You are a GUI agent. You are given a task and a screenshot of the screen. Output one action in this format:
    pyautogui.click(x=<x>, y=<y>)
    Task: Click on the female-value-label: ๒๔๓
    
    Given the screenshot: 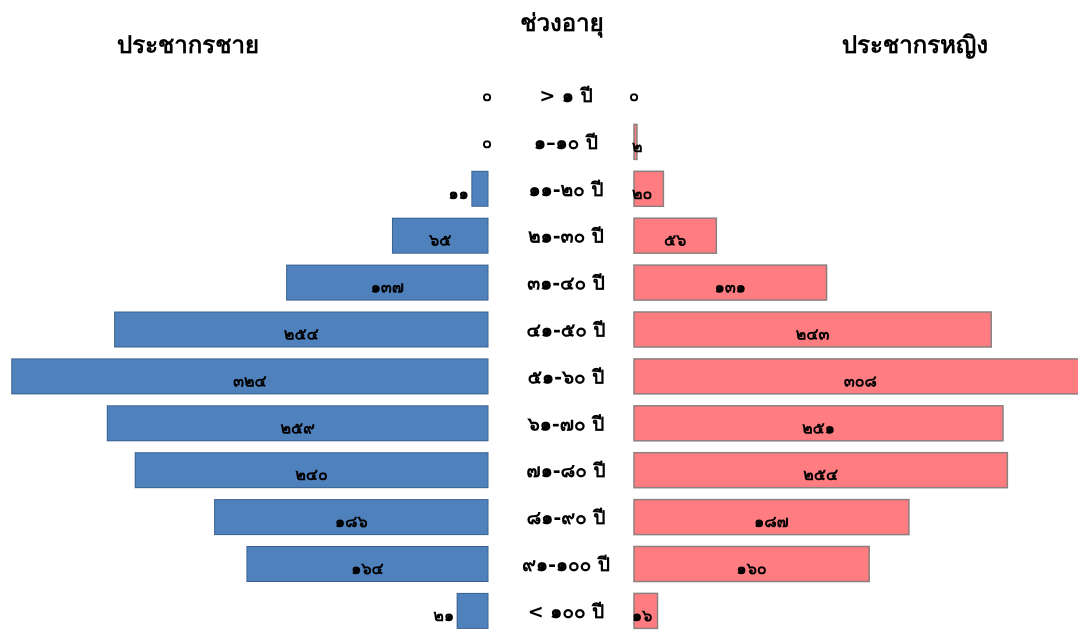 What is the action you would take?
    pyautogui.click(x=813, y=334)
    